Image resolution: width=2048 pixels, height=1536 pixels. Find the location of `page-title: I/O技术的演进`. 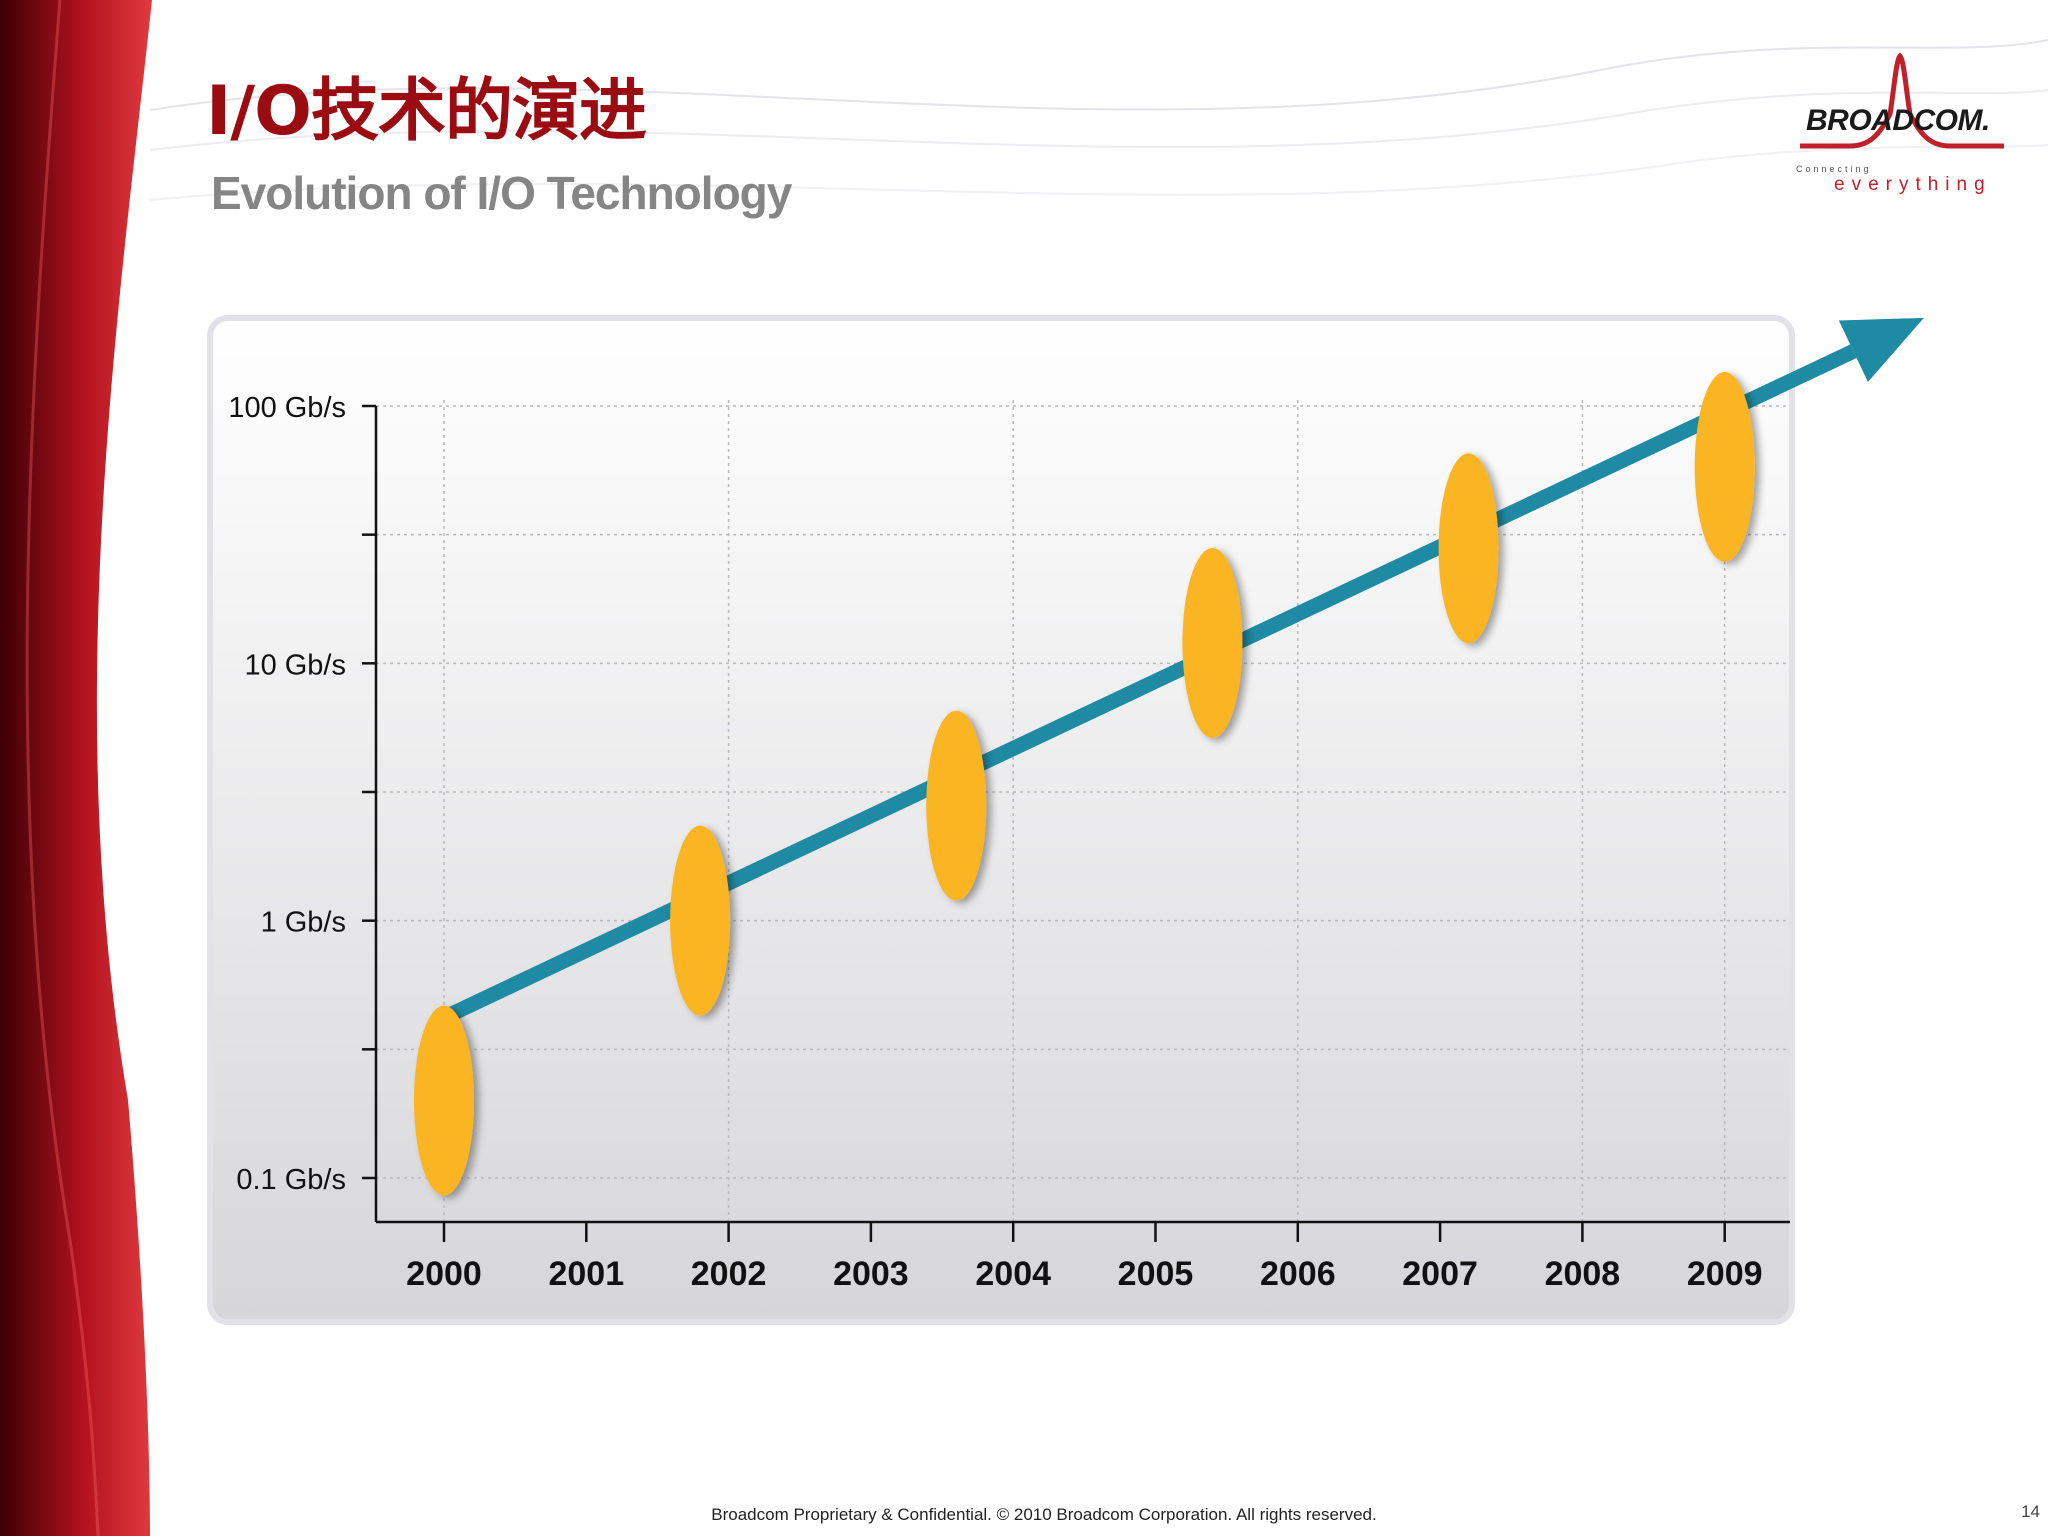

page-title: I/O技术的演进 is located at coordinates (426, 111).